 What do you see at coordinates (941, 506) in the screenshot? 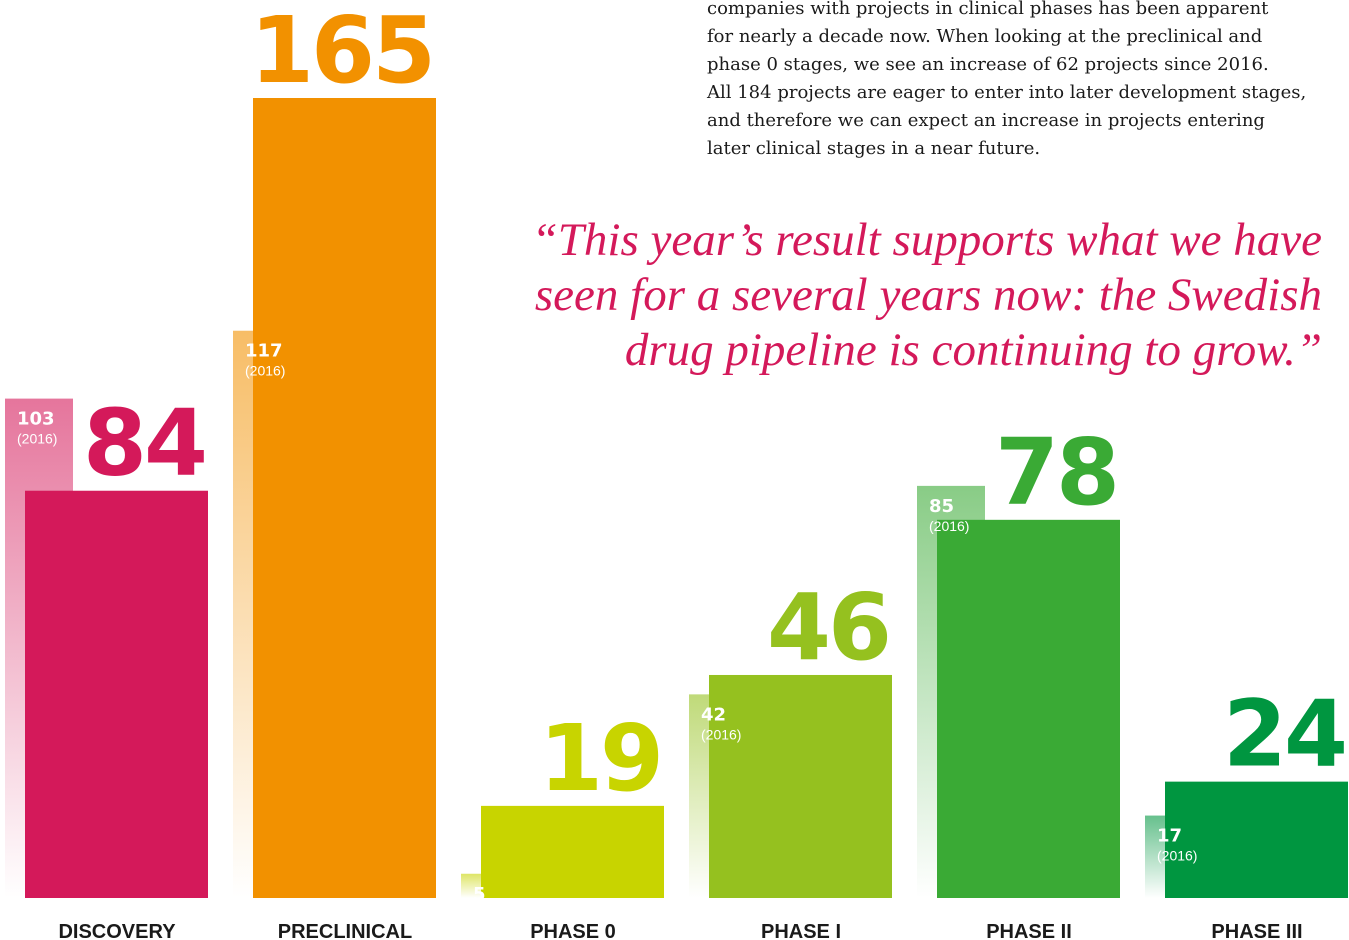
I see `value-label-2016: 85` at bounding box center [941, 506].